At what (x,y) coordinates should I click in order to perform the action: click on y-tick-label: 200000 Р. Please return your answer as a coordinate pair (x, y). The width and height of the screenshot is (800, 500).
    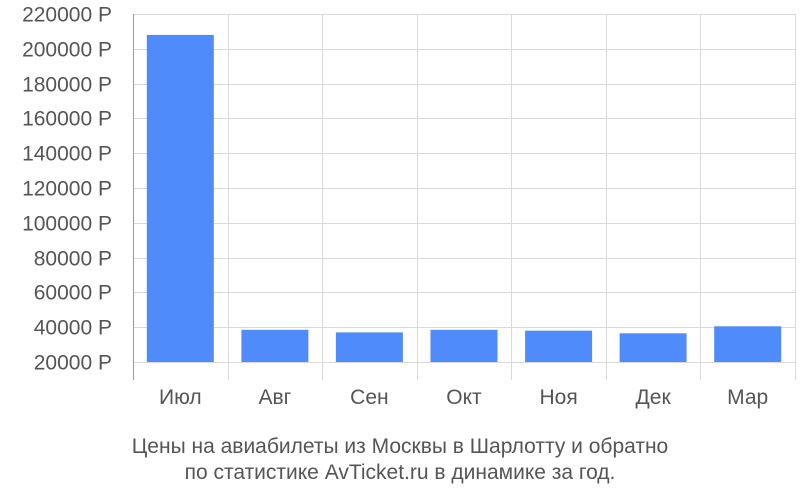
    Looking at the image, I should click on (67, 50).